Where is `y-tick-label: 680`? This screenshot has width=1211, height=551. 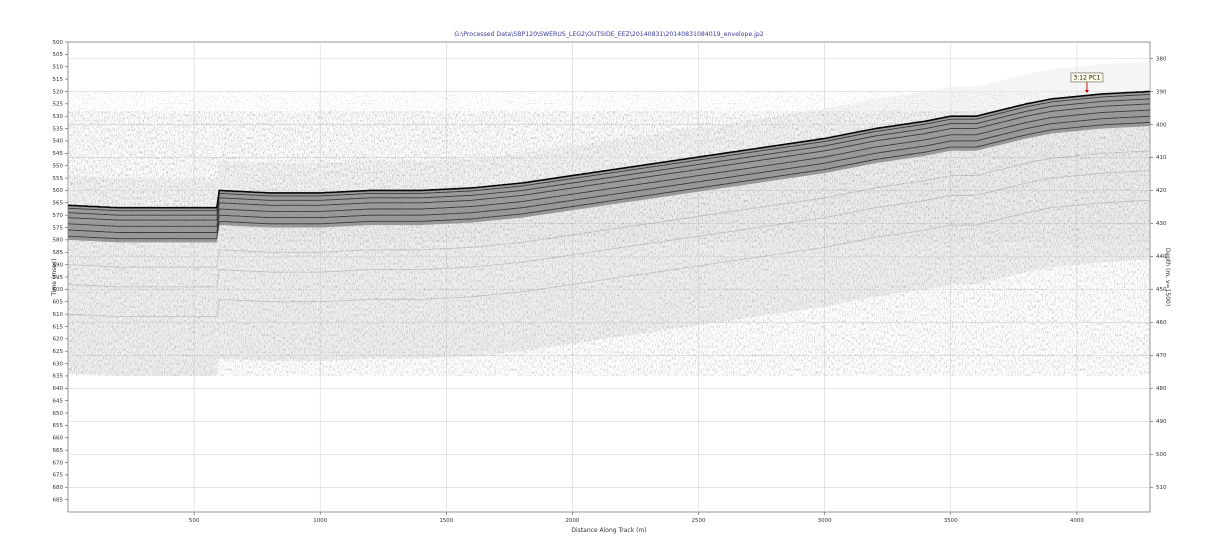 y-tick-label: 680 is located at coordinates (58, 488).